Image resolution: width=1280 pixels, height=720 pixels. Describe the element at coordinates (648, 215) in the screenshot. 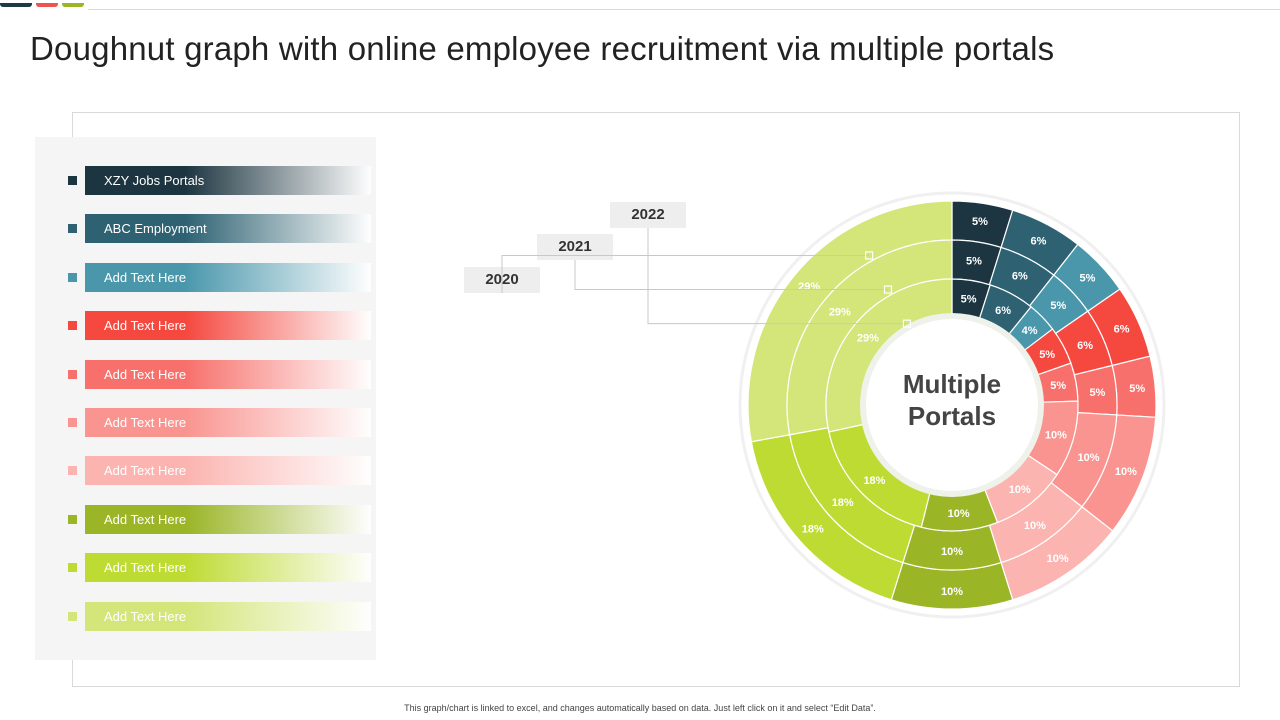

I see `year-tag-2022: 2022` at that location.